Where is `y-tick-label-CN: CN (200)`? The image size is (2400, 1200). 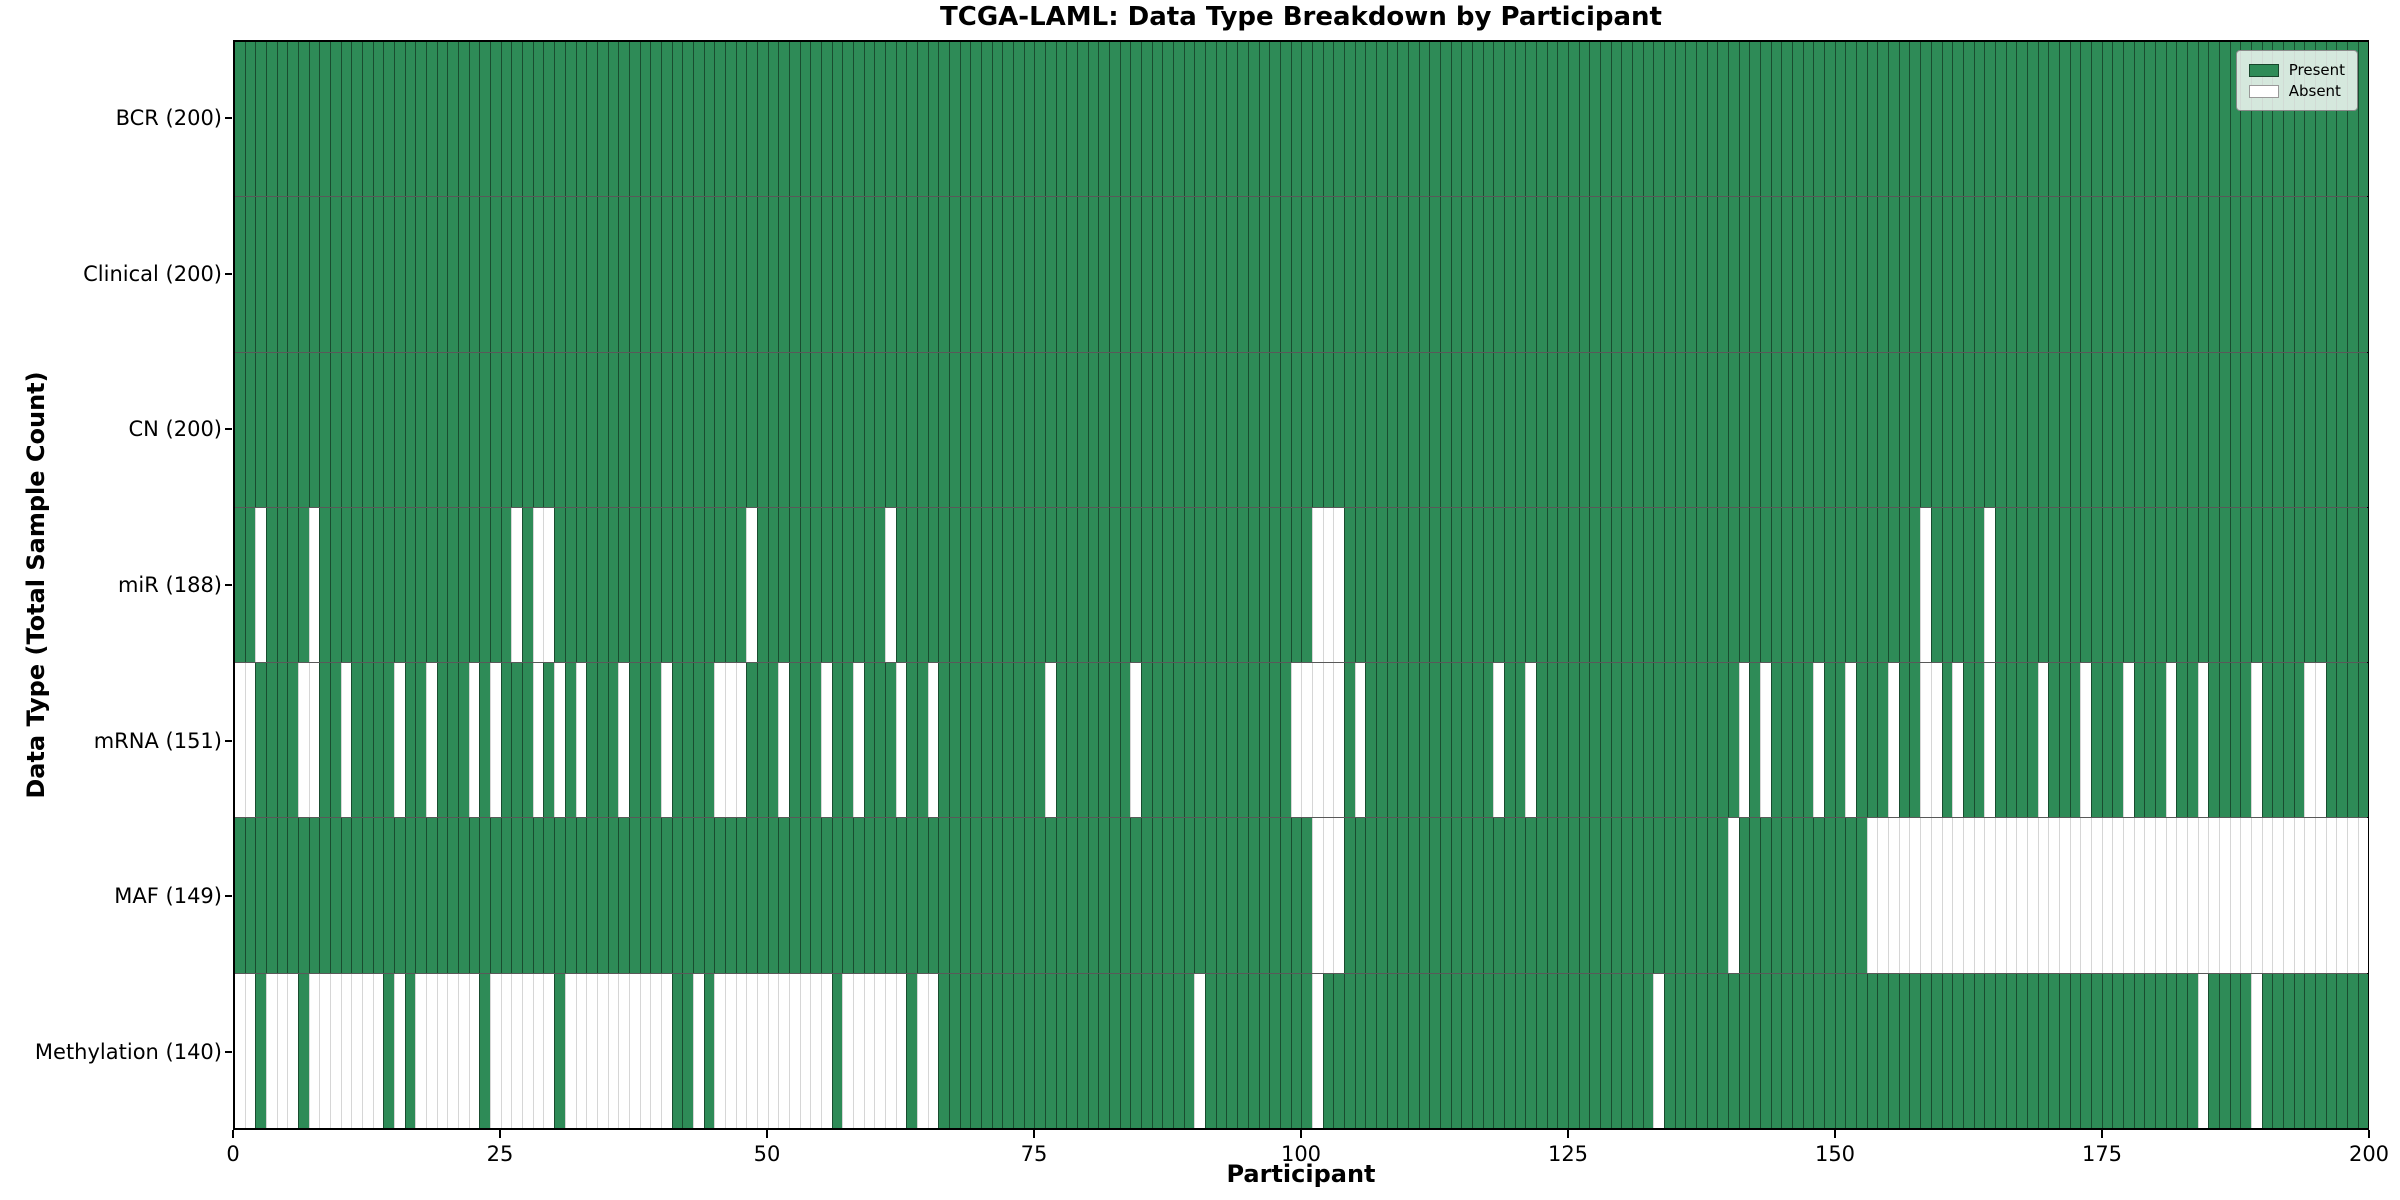
y-tick-label-CN: CN (200) is located at coordinates (175, 429).